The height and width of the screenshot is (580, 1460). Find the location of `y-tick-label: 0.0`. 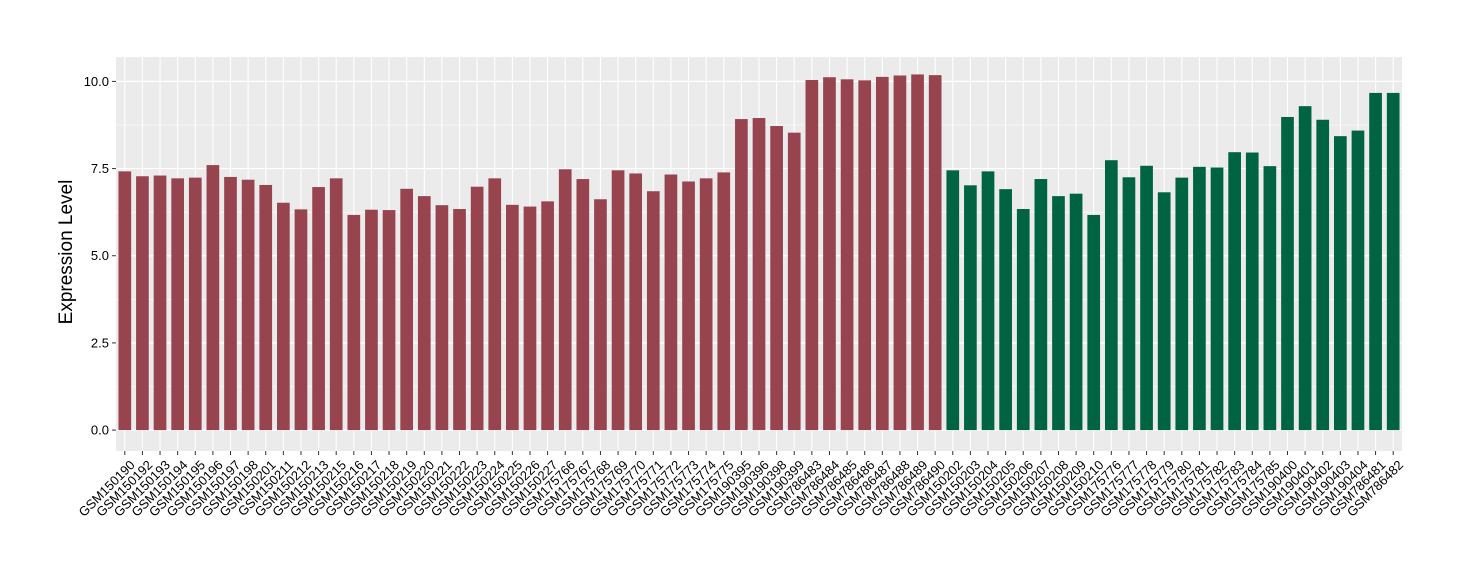

y-tick-label: 0.0 is located at coordinates (100, 430).